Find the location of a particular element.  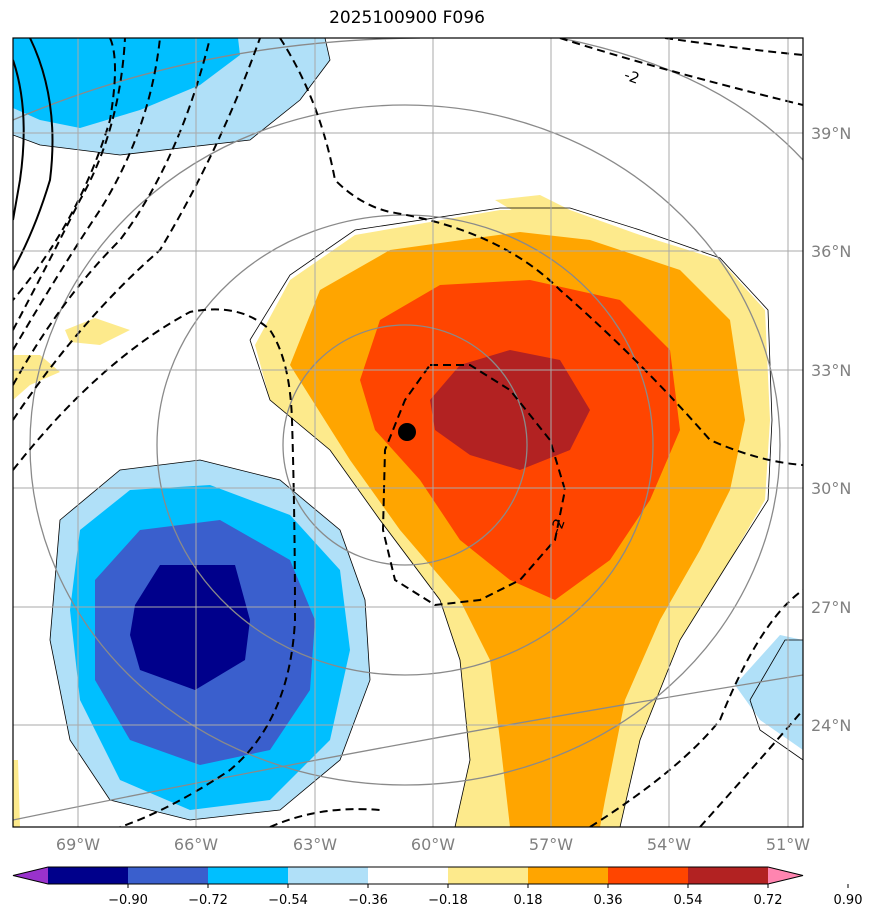

contour-label-top: -2 is located at coordinates (632, 77).